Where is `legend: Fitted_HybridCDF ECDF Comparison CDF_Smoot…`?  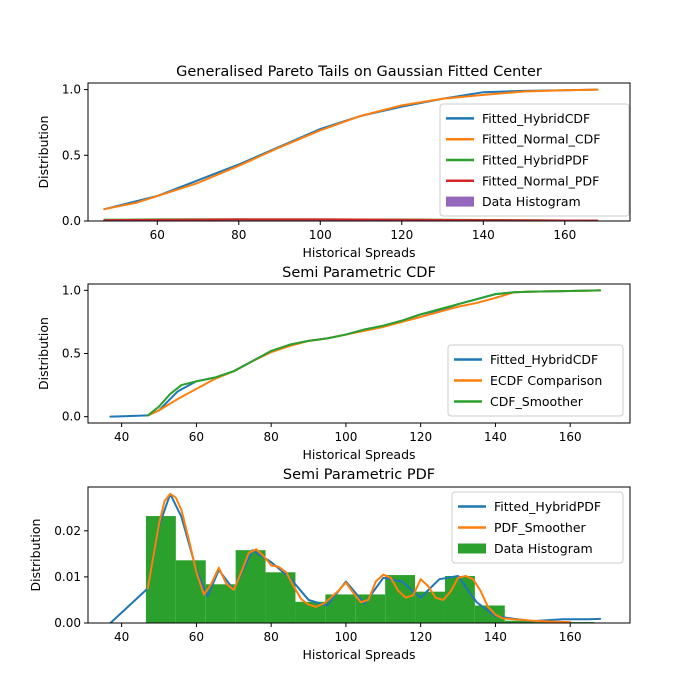
legend: Fitted_HybridCDF ECDF Comparison CDF_Smoot… is located at coordinates (535, 380).